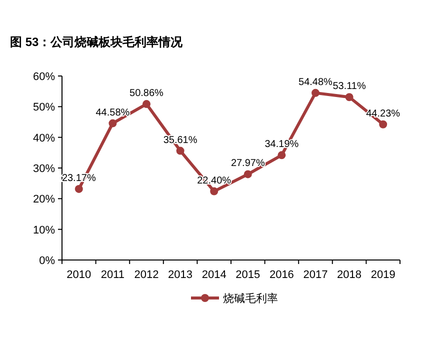  What do you see at coordinates (44, 230) in the screenshot?
I see `y-tick-label: 10%` at bounding box center [44, 230].